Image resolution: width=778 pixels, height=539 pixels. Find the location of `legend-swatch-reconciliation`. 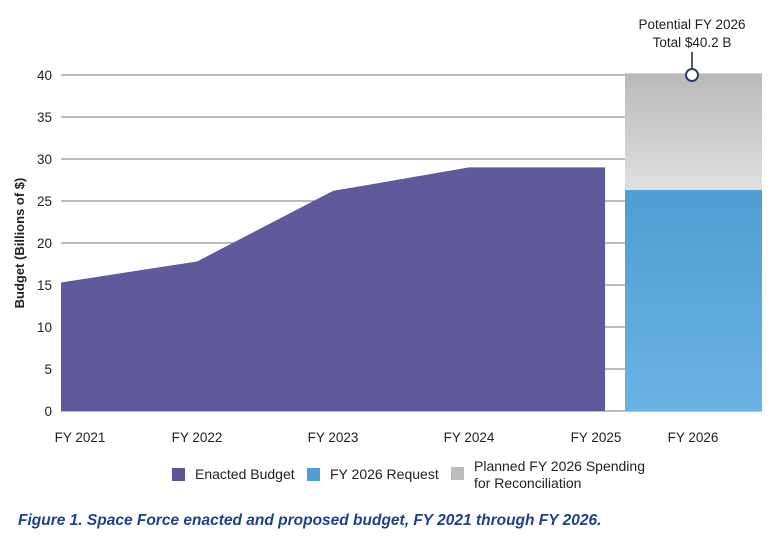

legend-swatch-reconciliation is located at coordinates (457, 473).